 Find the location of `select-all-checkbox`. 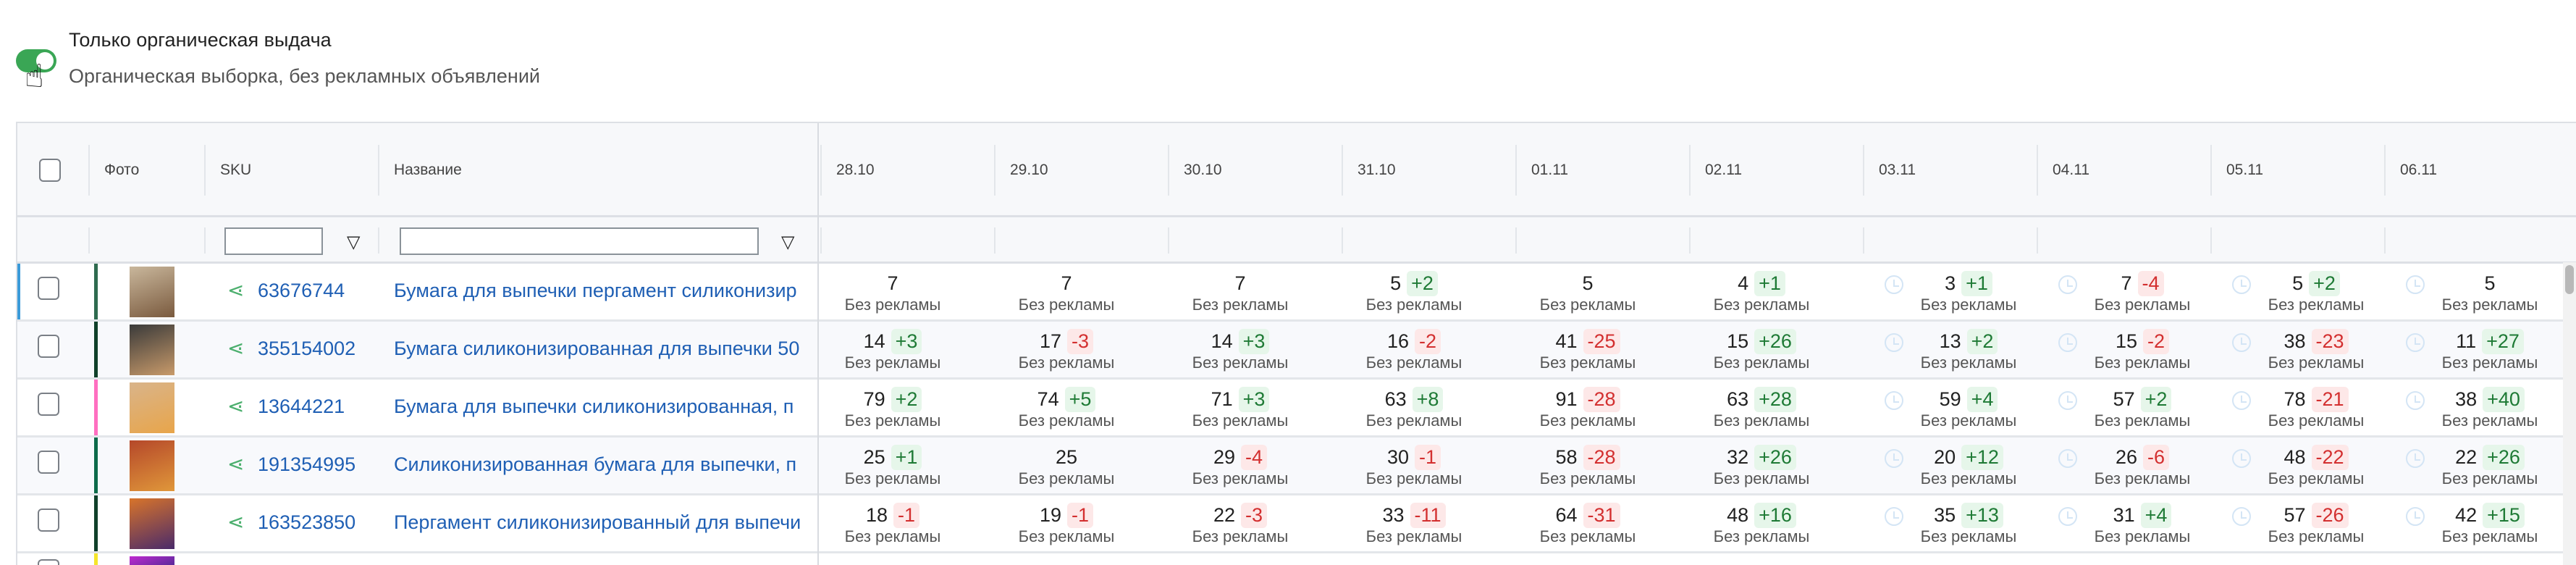

select-all-checkbox is located at coordinates (50, 170).